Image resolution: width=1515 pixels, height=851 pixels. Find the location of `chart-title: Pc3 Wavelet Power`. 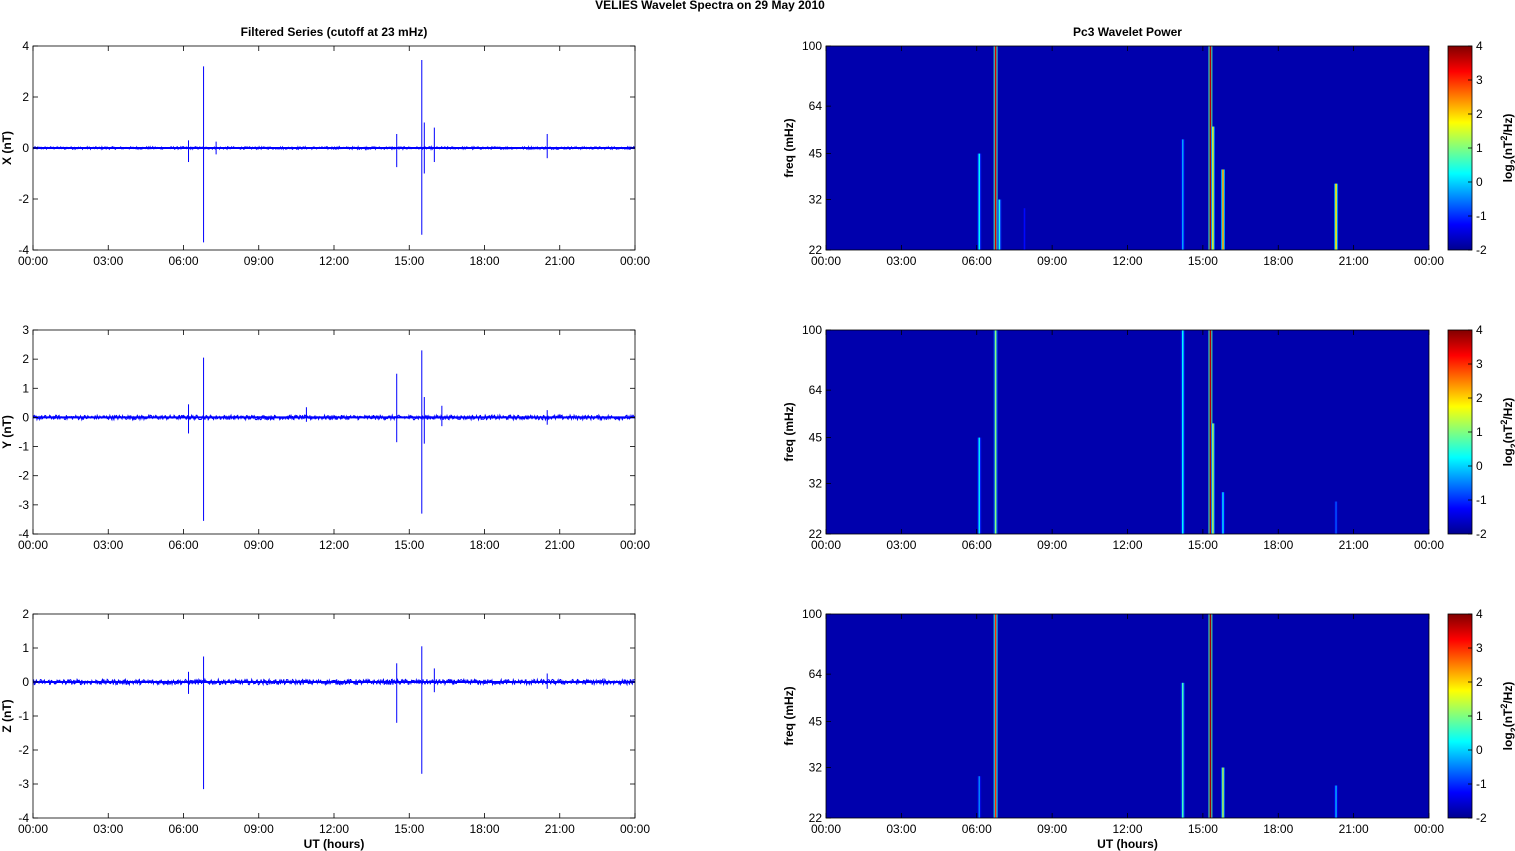

chart-title: Pc3 Wavelet Power is located at coordinates (1127, 32).